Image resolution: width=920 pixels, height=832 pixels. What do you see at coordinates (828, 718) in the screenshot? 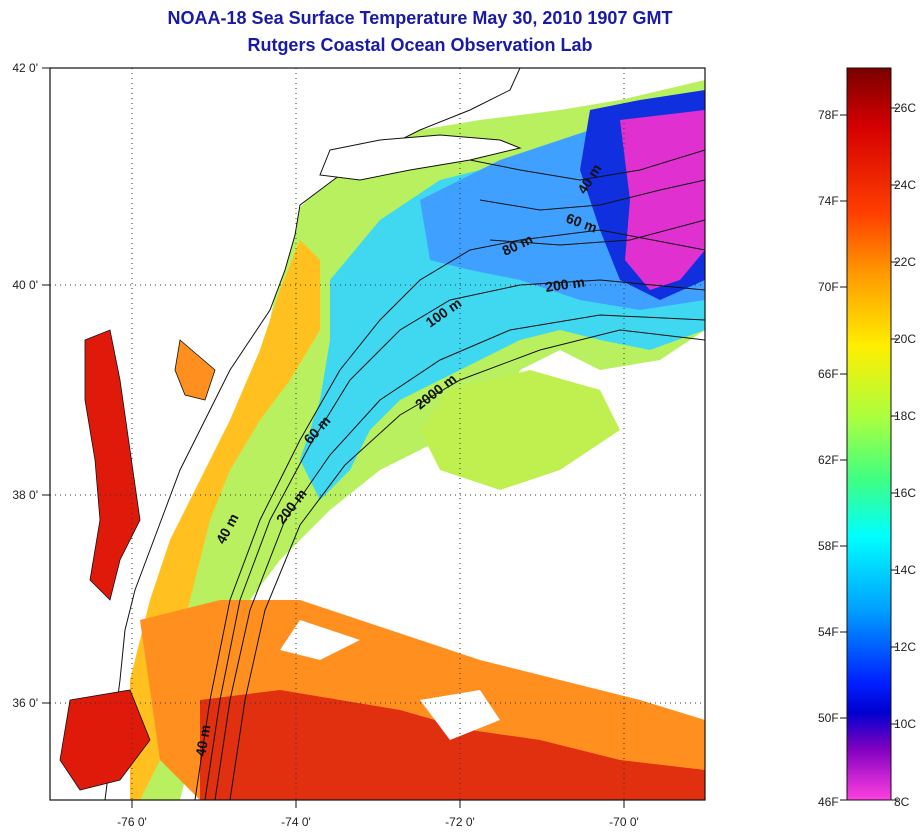
I see `colorbar-f-label: 50F` at bounding box center [828, 718].